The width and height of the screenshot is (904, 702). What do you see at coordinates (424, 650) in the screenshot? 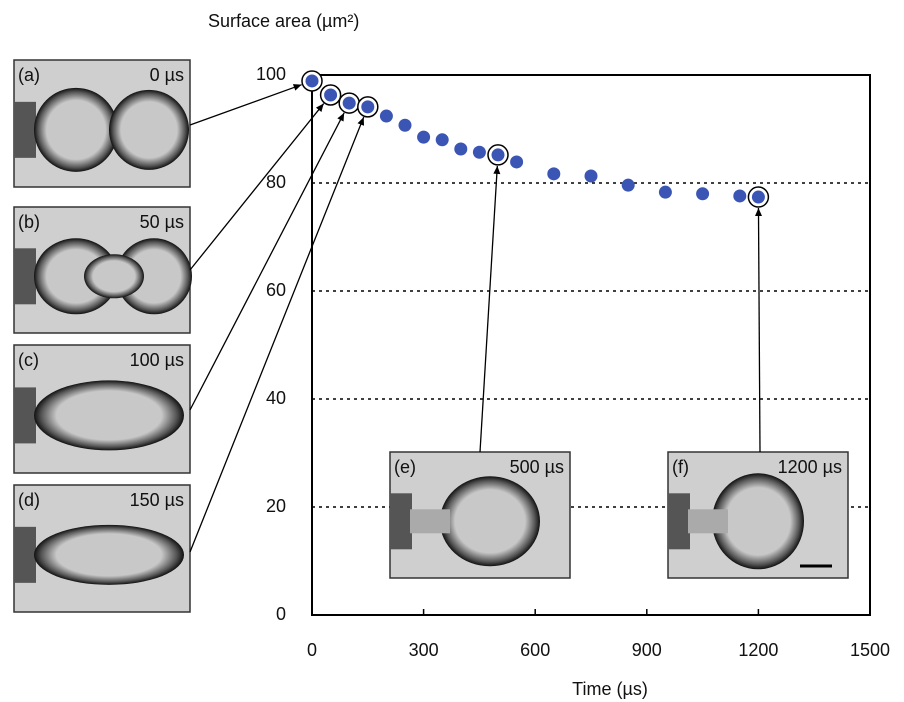
I see `x-tick-label: 300` at bounding box center [424, 650].